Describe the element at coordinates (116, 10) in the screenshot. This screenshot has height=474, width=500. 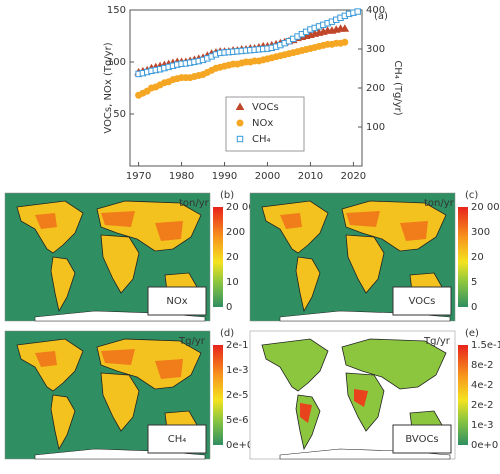
I see `y-tick-label: 150` at that location.